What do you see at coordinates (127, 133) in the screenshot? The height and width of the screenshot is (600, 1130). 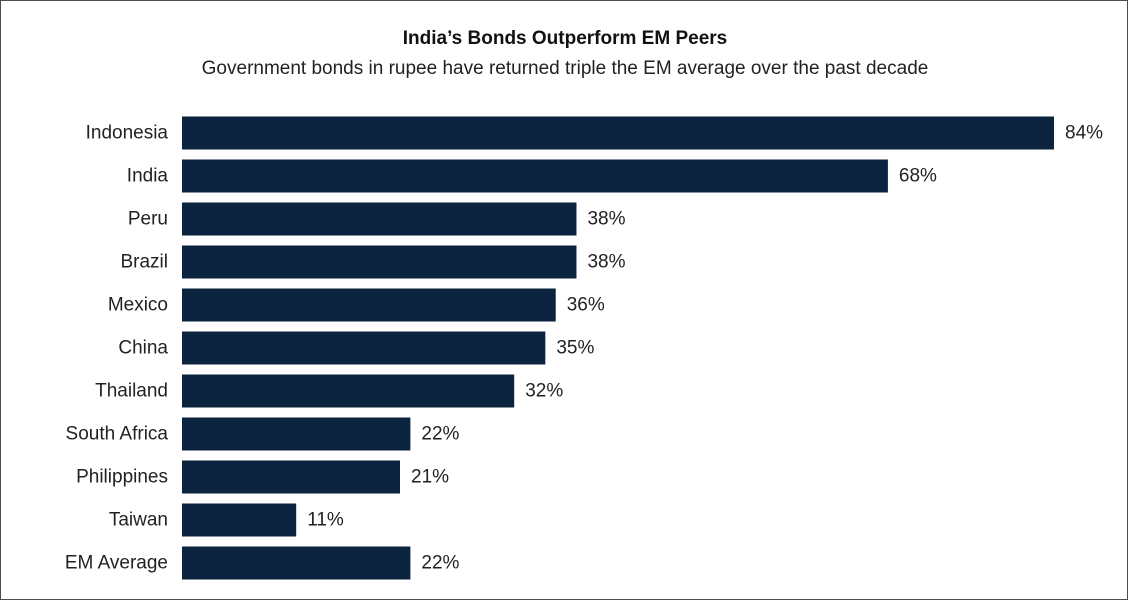 I see `category-label-indonesia: Indonesia` at bounding box center [127, 133].